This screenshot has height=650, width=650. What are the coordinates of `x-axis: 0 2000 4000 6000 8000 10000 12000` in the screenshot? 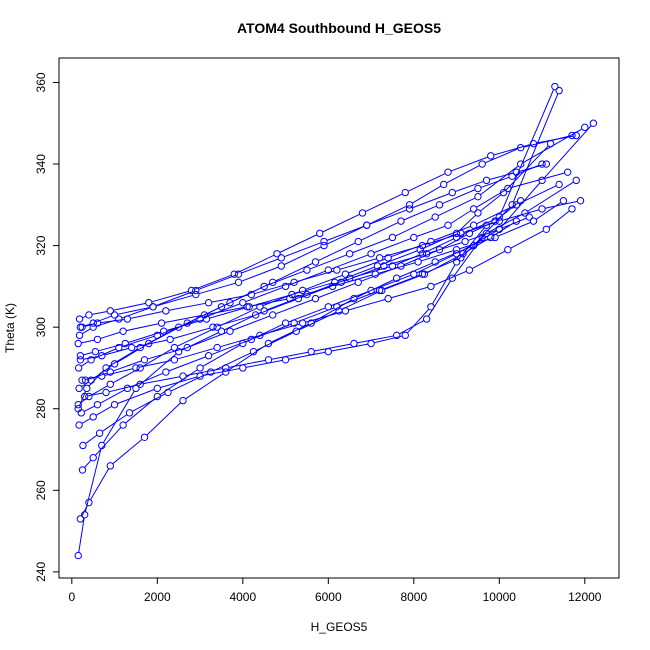 It's located at (335, 591).